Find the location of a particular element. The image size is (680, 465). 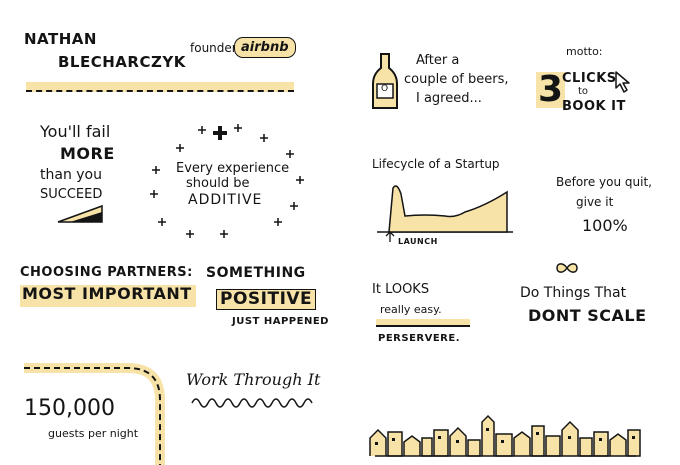

positive-line2: POSITIVE is located at coordinates (266, 299).